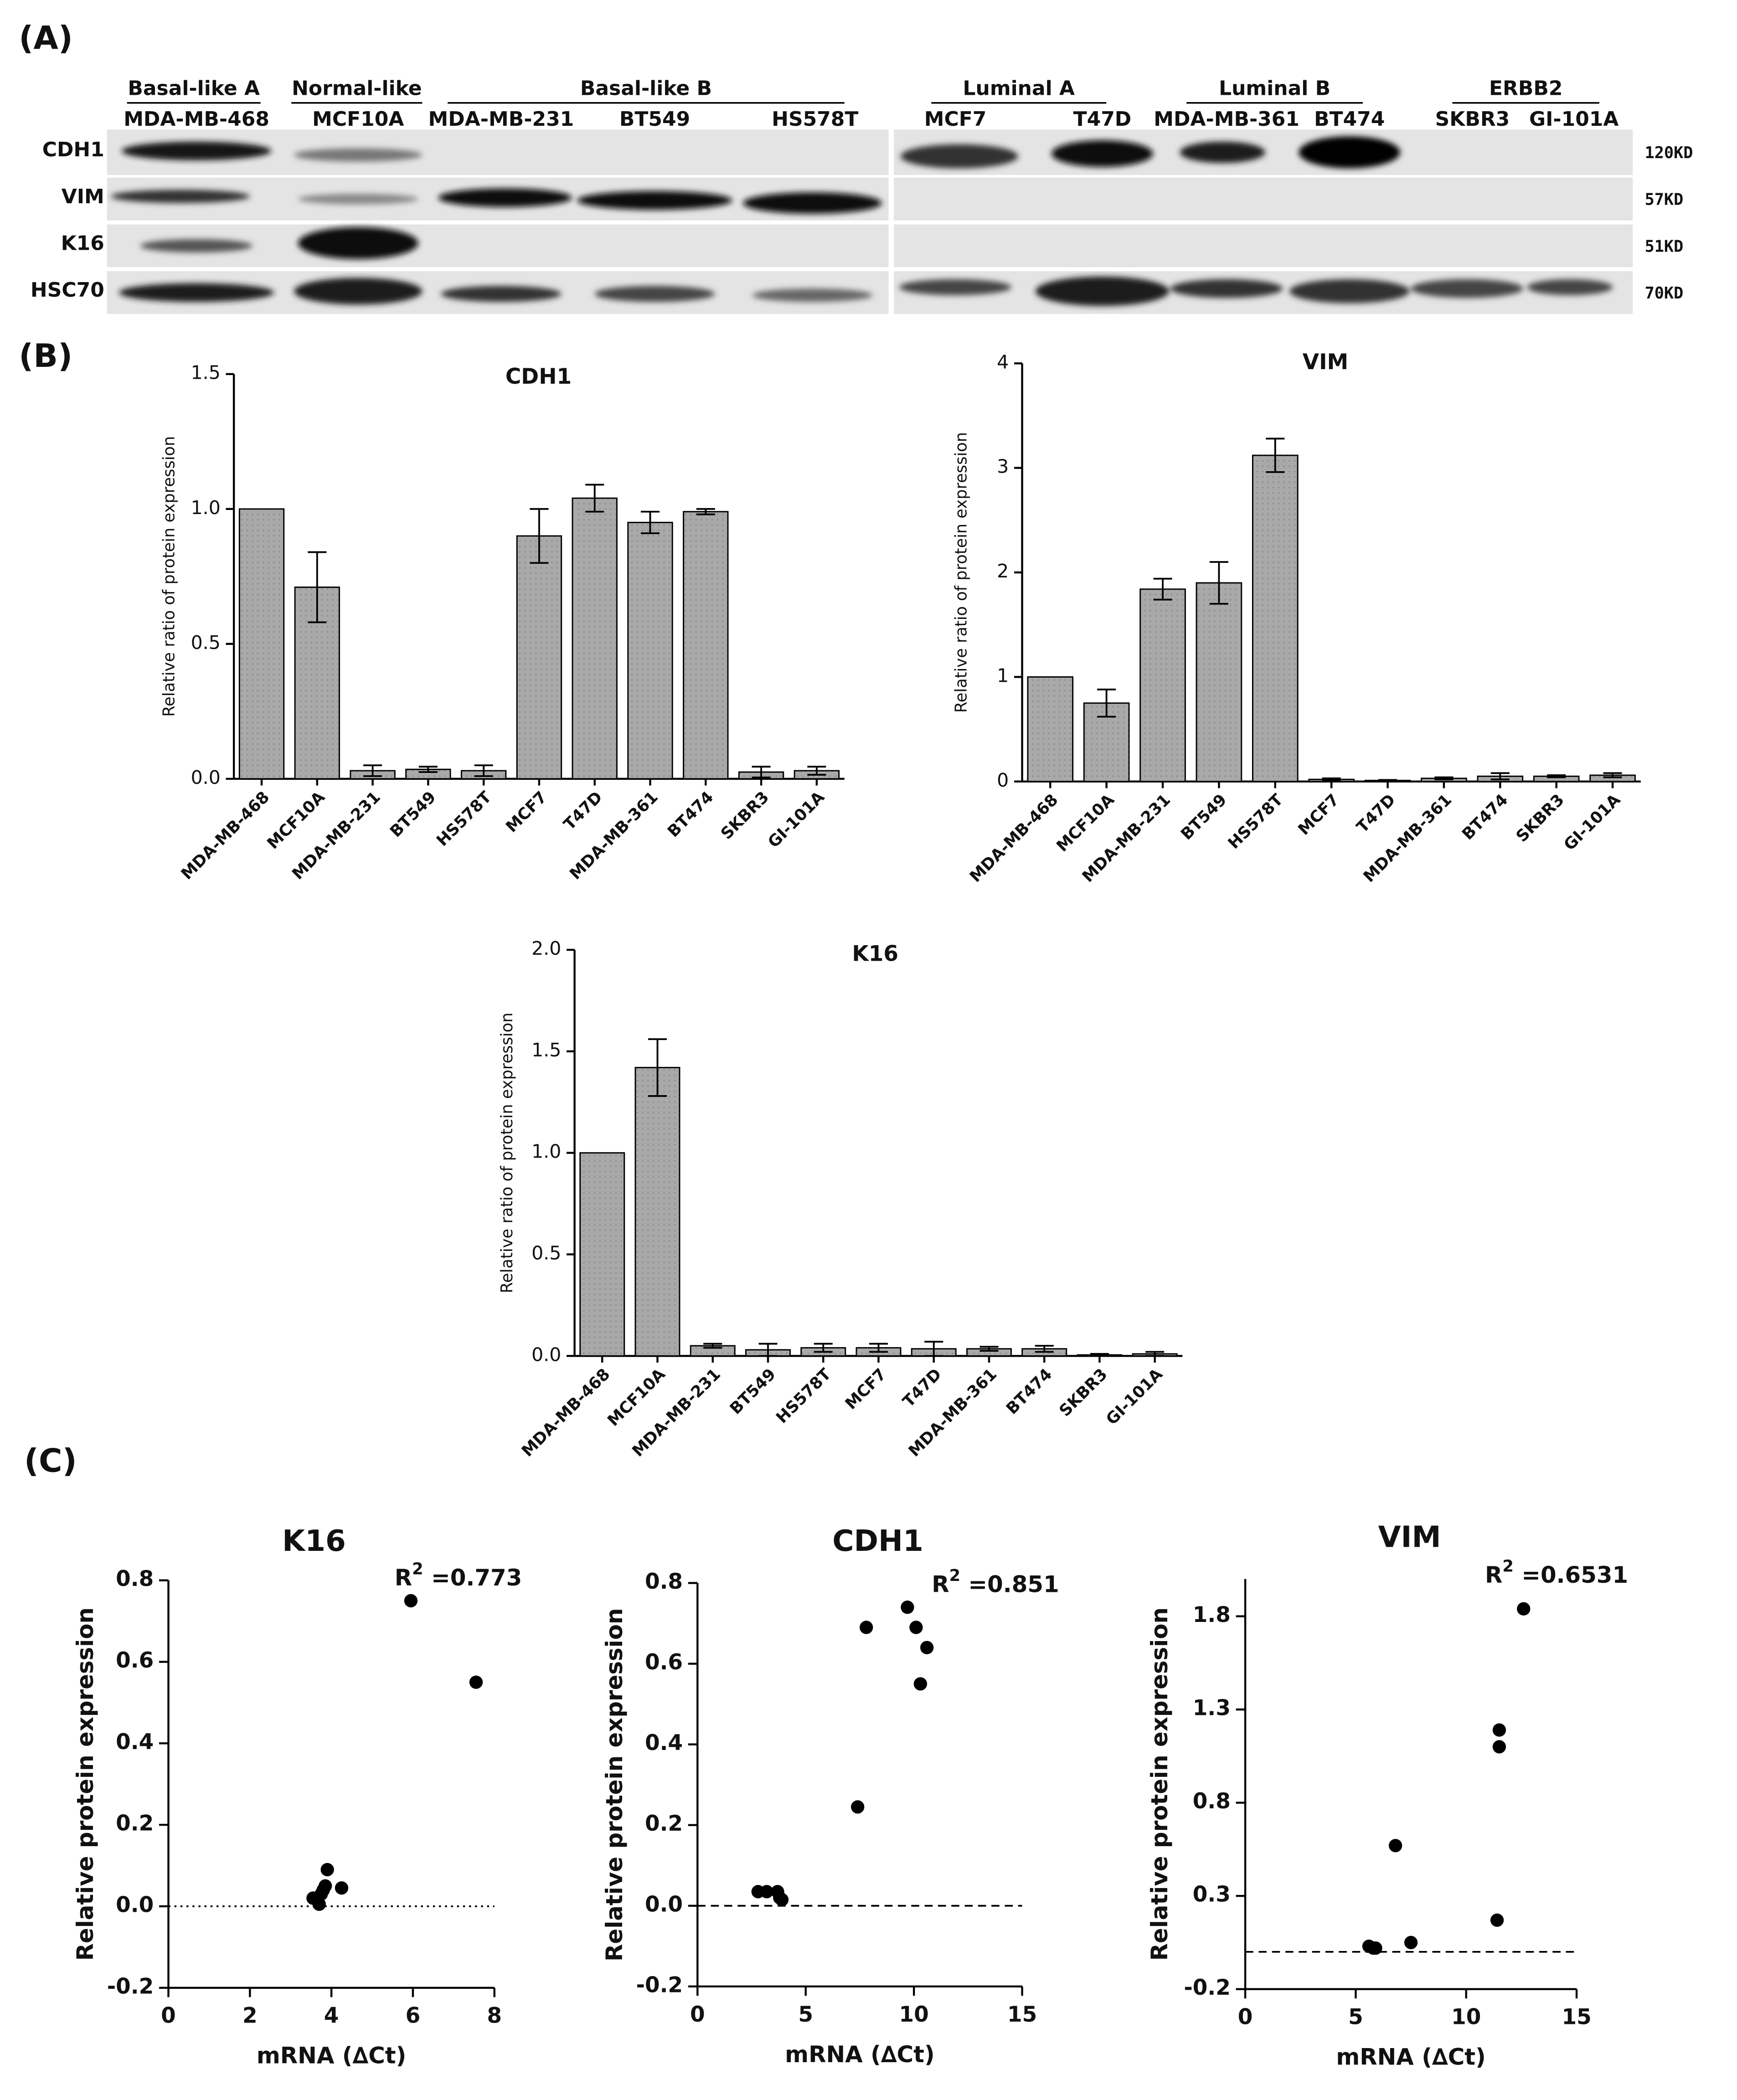 This screenshot has width=1737, height=2100. Describe the element at coordinates (1212, 1709) in the screenshot. I see `y-tick-label: 1.3` at that location.